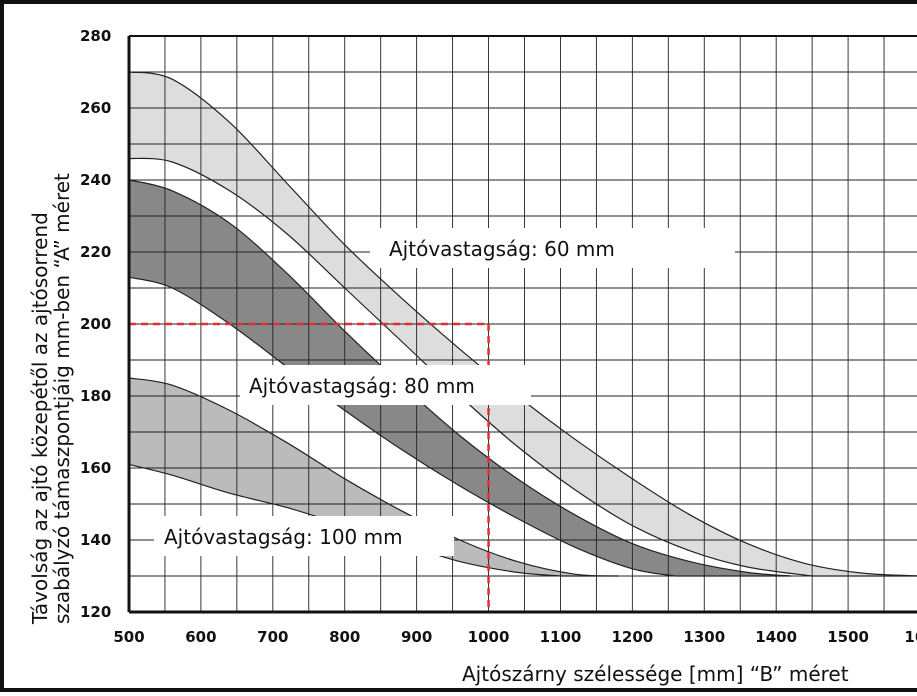 This screenshot has height=696, width=917. I want to click on x-tick-label: 1300, so click(704, 637).